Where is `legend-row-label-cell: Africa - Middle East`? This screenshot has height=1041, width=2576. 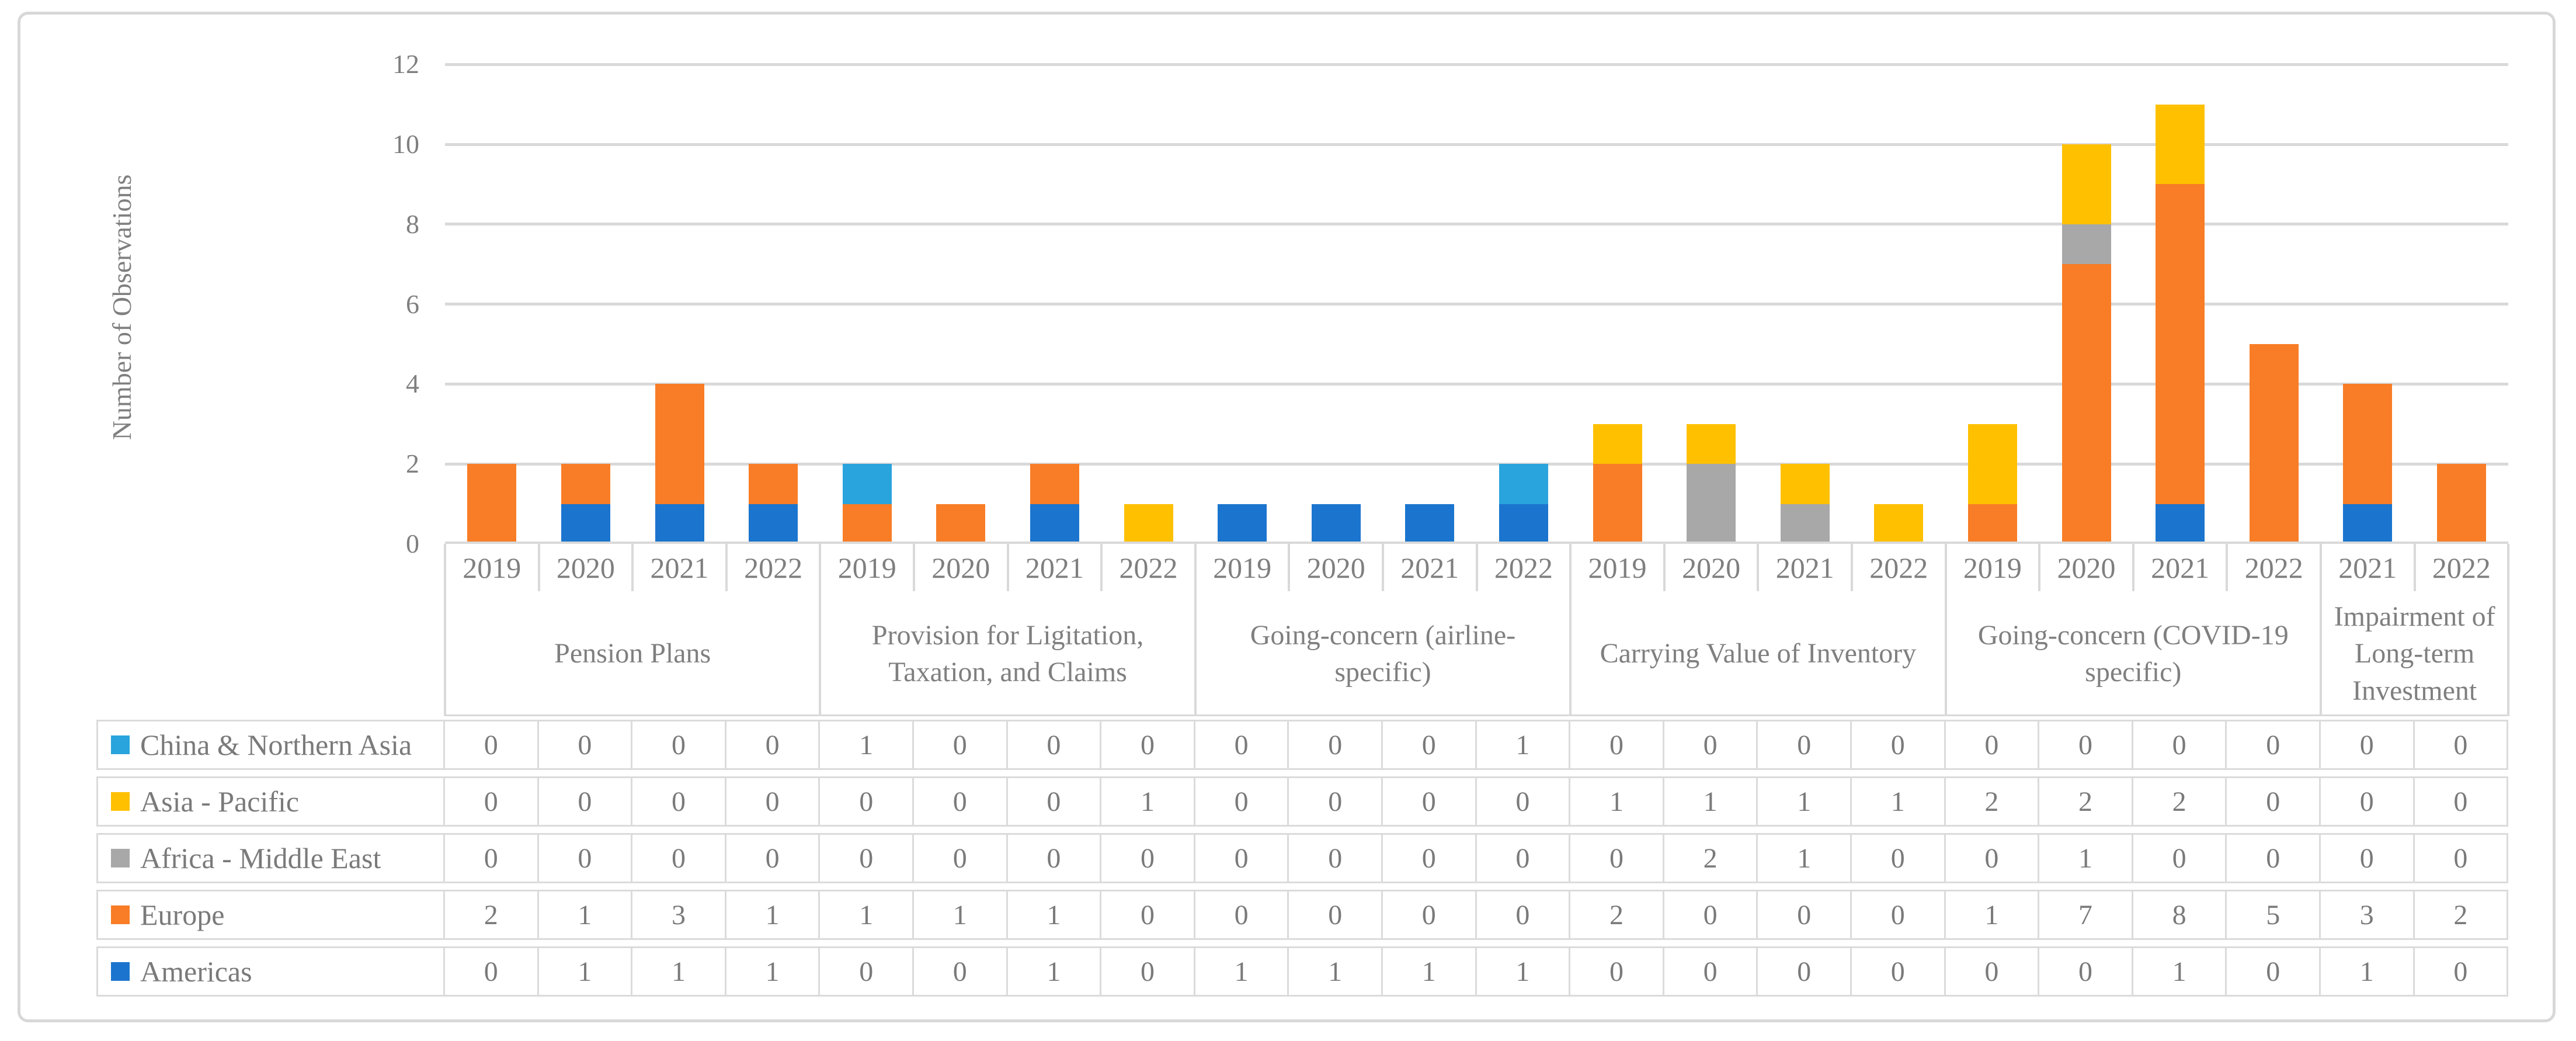
legend-row-label-cell: Africa - Middle East is located at coordinates (271, 858).